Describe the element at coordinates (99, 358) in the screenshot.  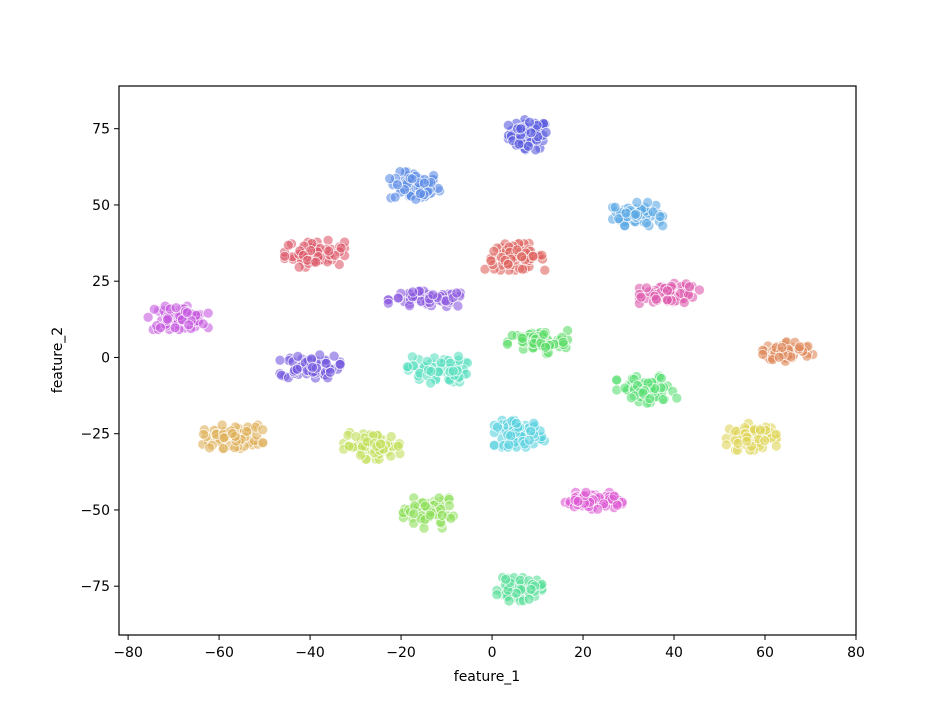
I see `y-axis: −75 −50 −25 0 25 50 75` at that location.